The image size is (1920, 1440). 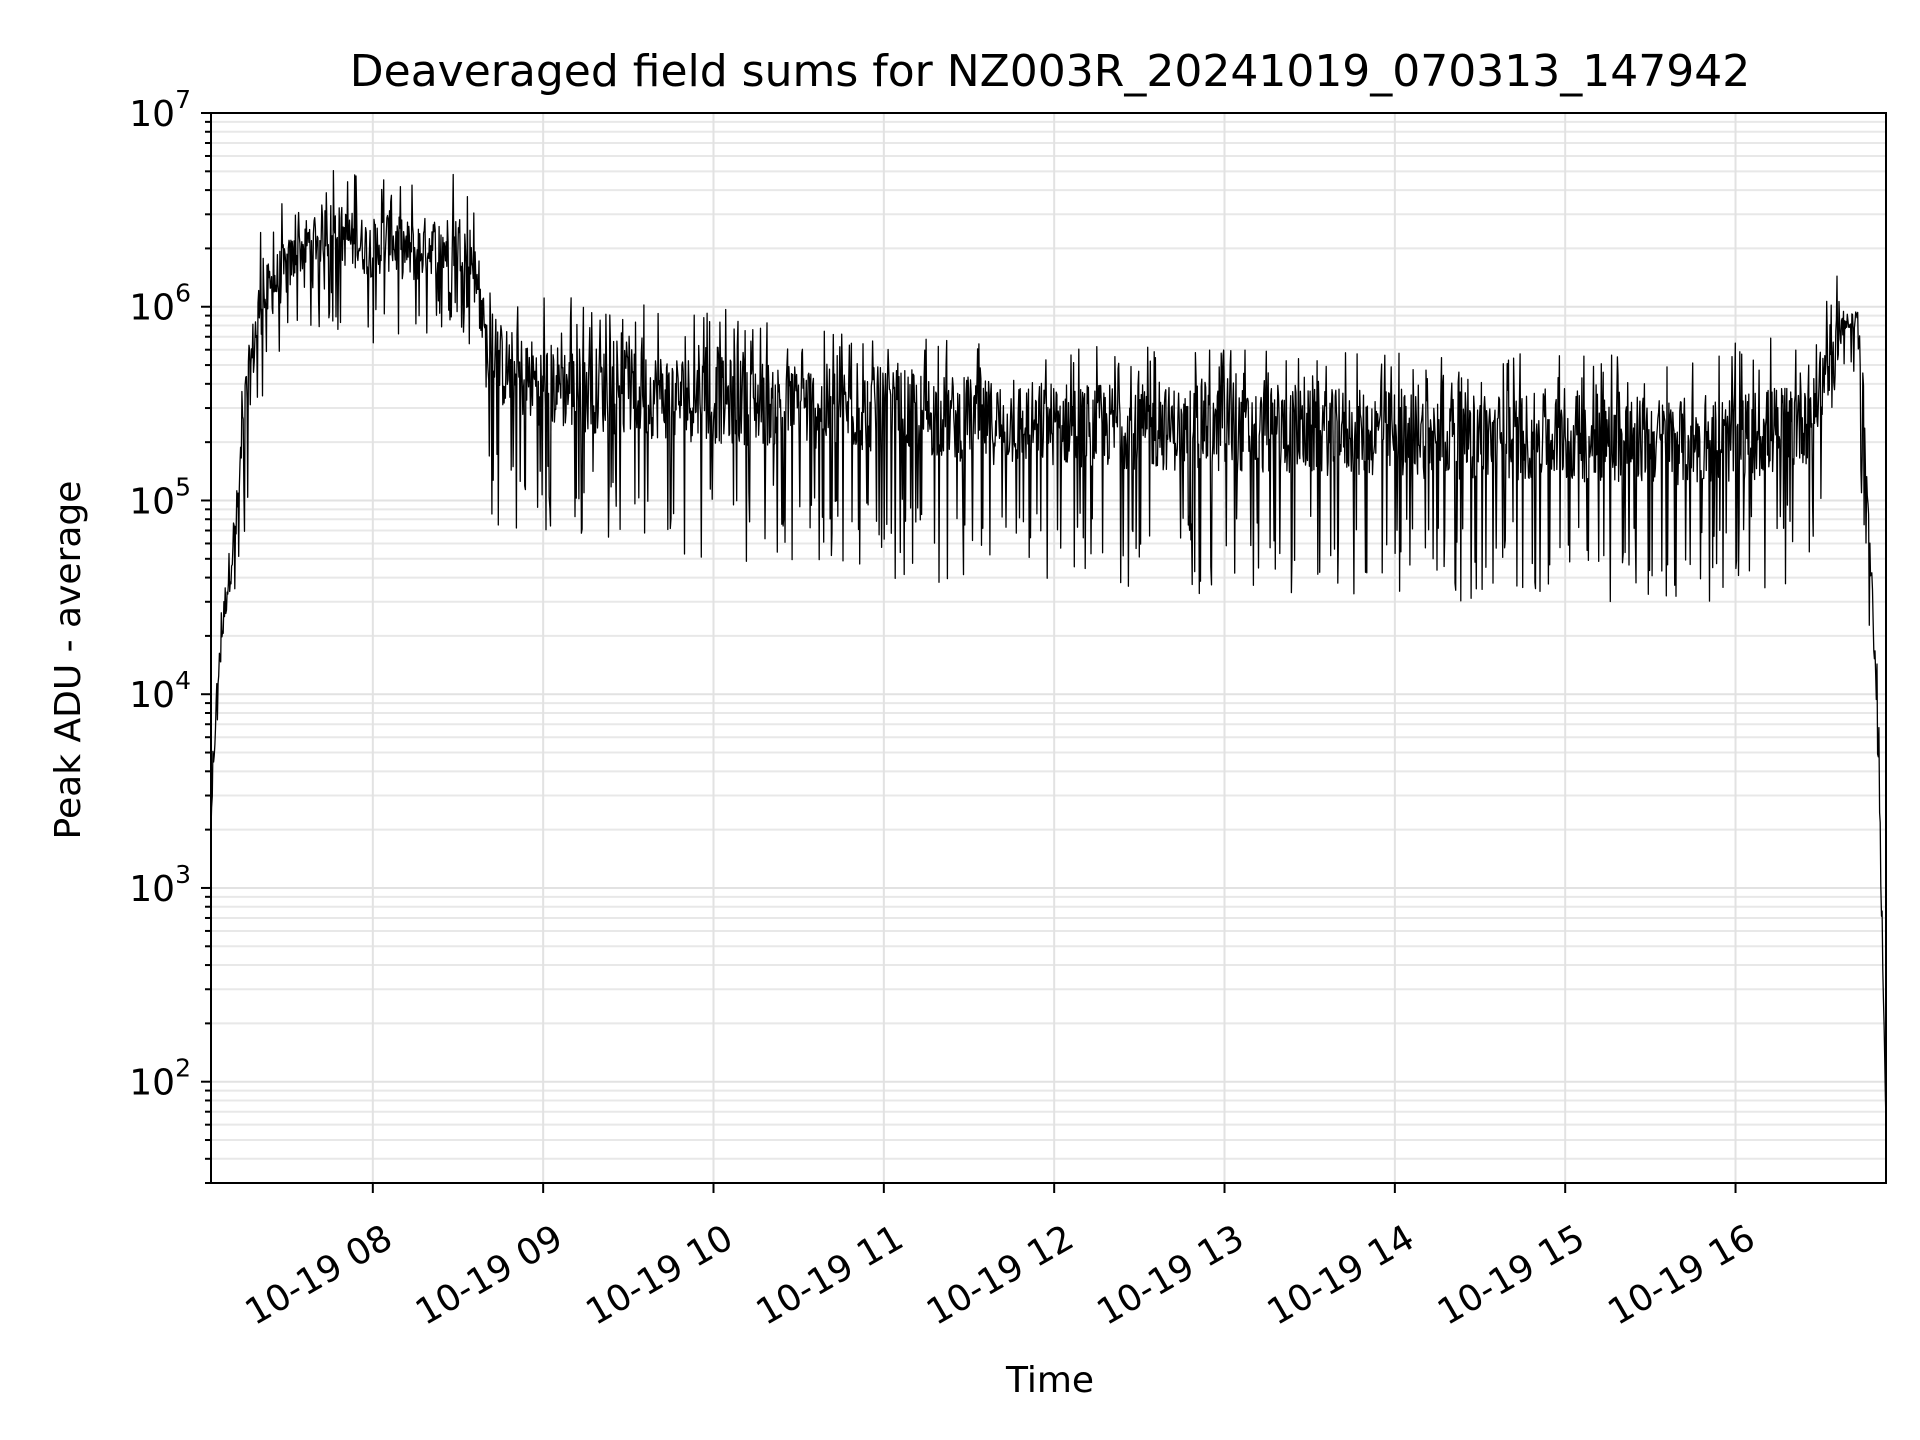 I want to click on x-tick-label: 10-19 16, so click(x=1681, y=1275).